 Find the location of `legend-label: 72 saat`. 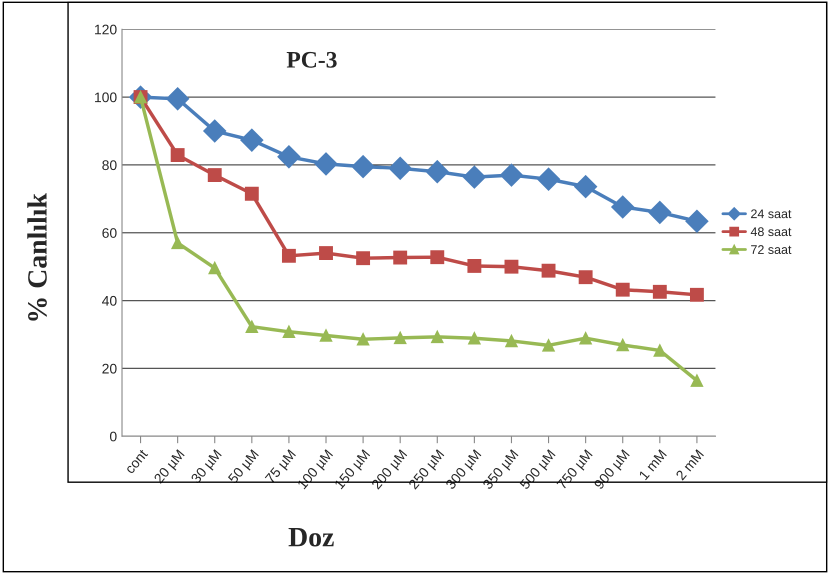

legend-label: 72 saat is located at coordinates (771, 249).